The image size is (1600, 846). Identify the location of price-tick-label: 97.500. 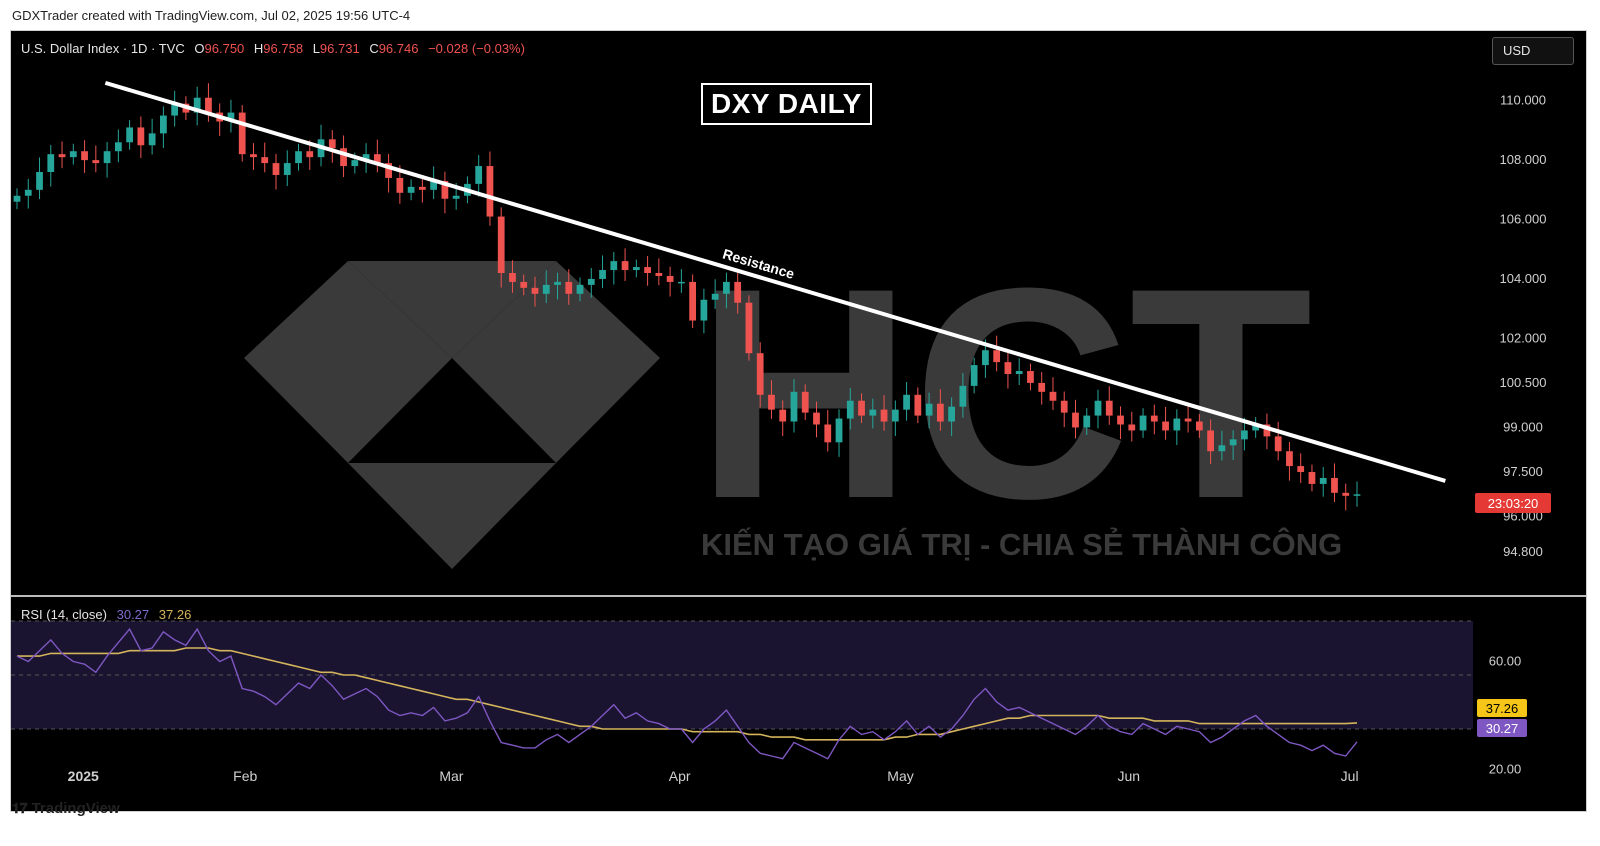
(1523, 471).